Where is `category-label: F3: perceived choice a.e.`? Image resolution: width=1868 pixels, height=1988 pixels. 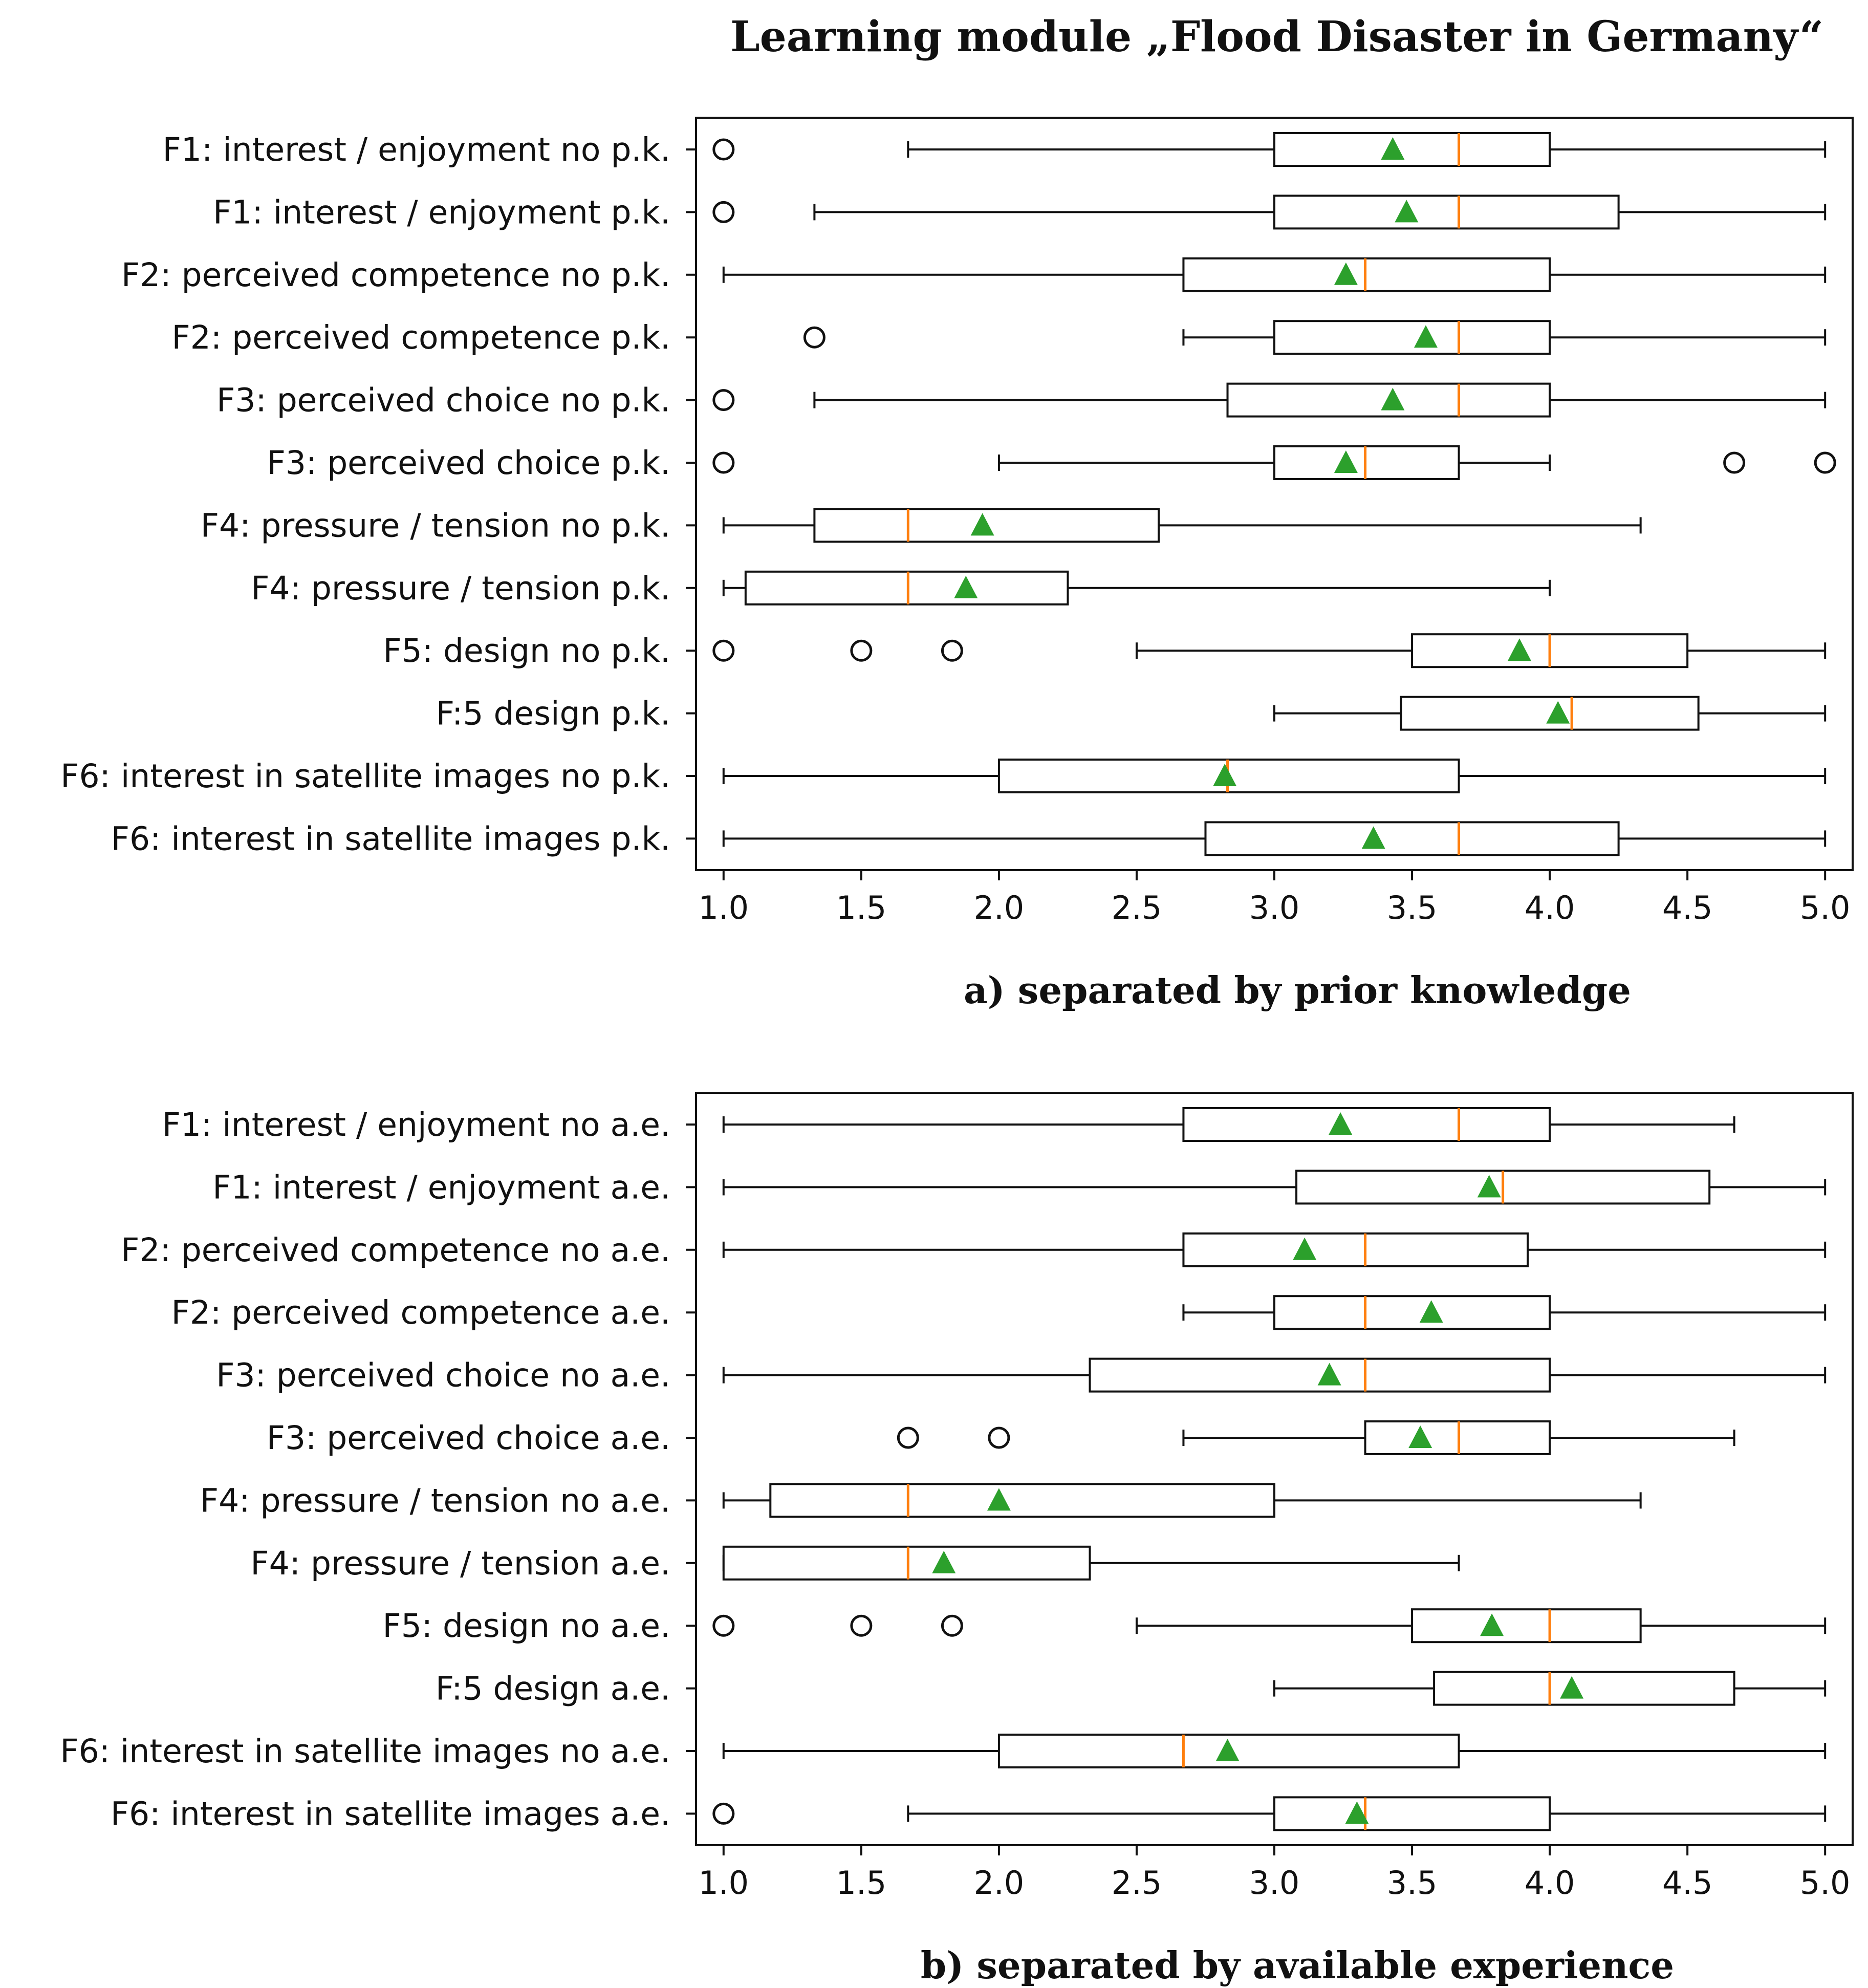 category-label: F3: perceived choice a.e. is located at coordinates (469, 1438).